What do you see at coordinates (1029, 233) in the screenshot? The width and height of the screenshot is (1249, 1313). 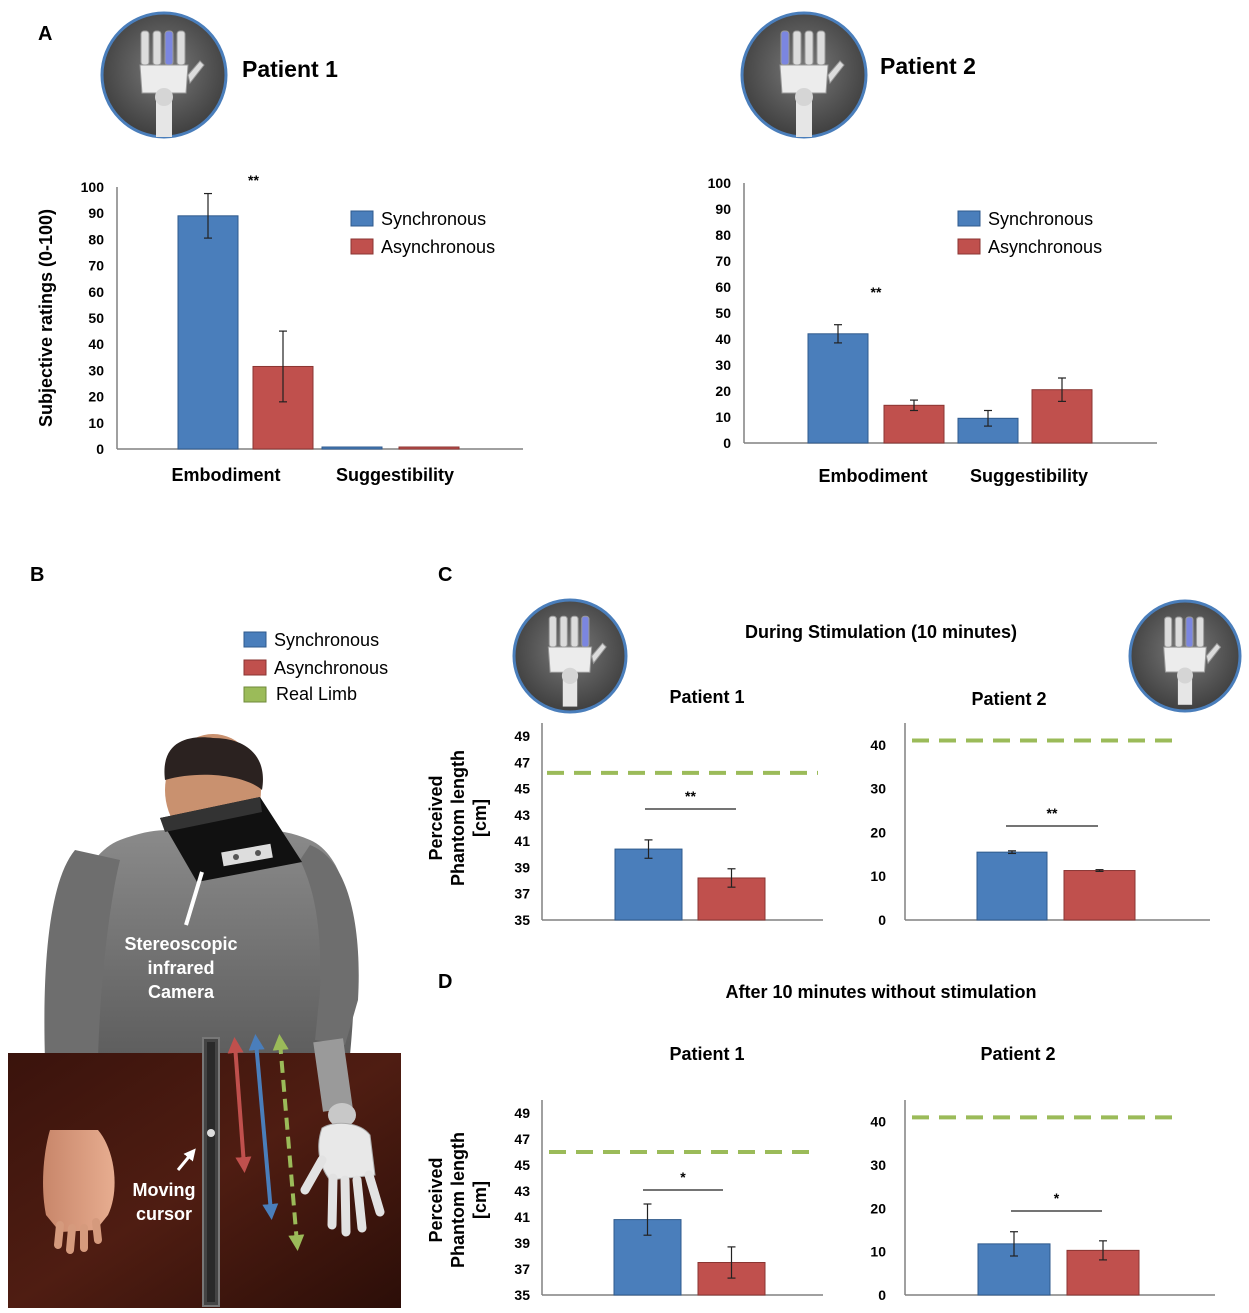 I see `legend-a2: Synchronous Asynchronous` at bounding box center [1029, 233].